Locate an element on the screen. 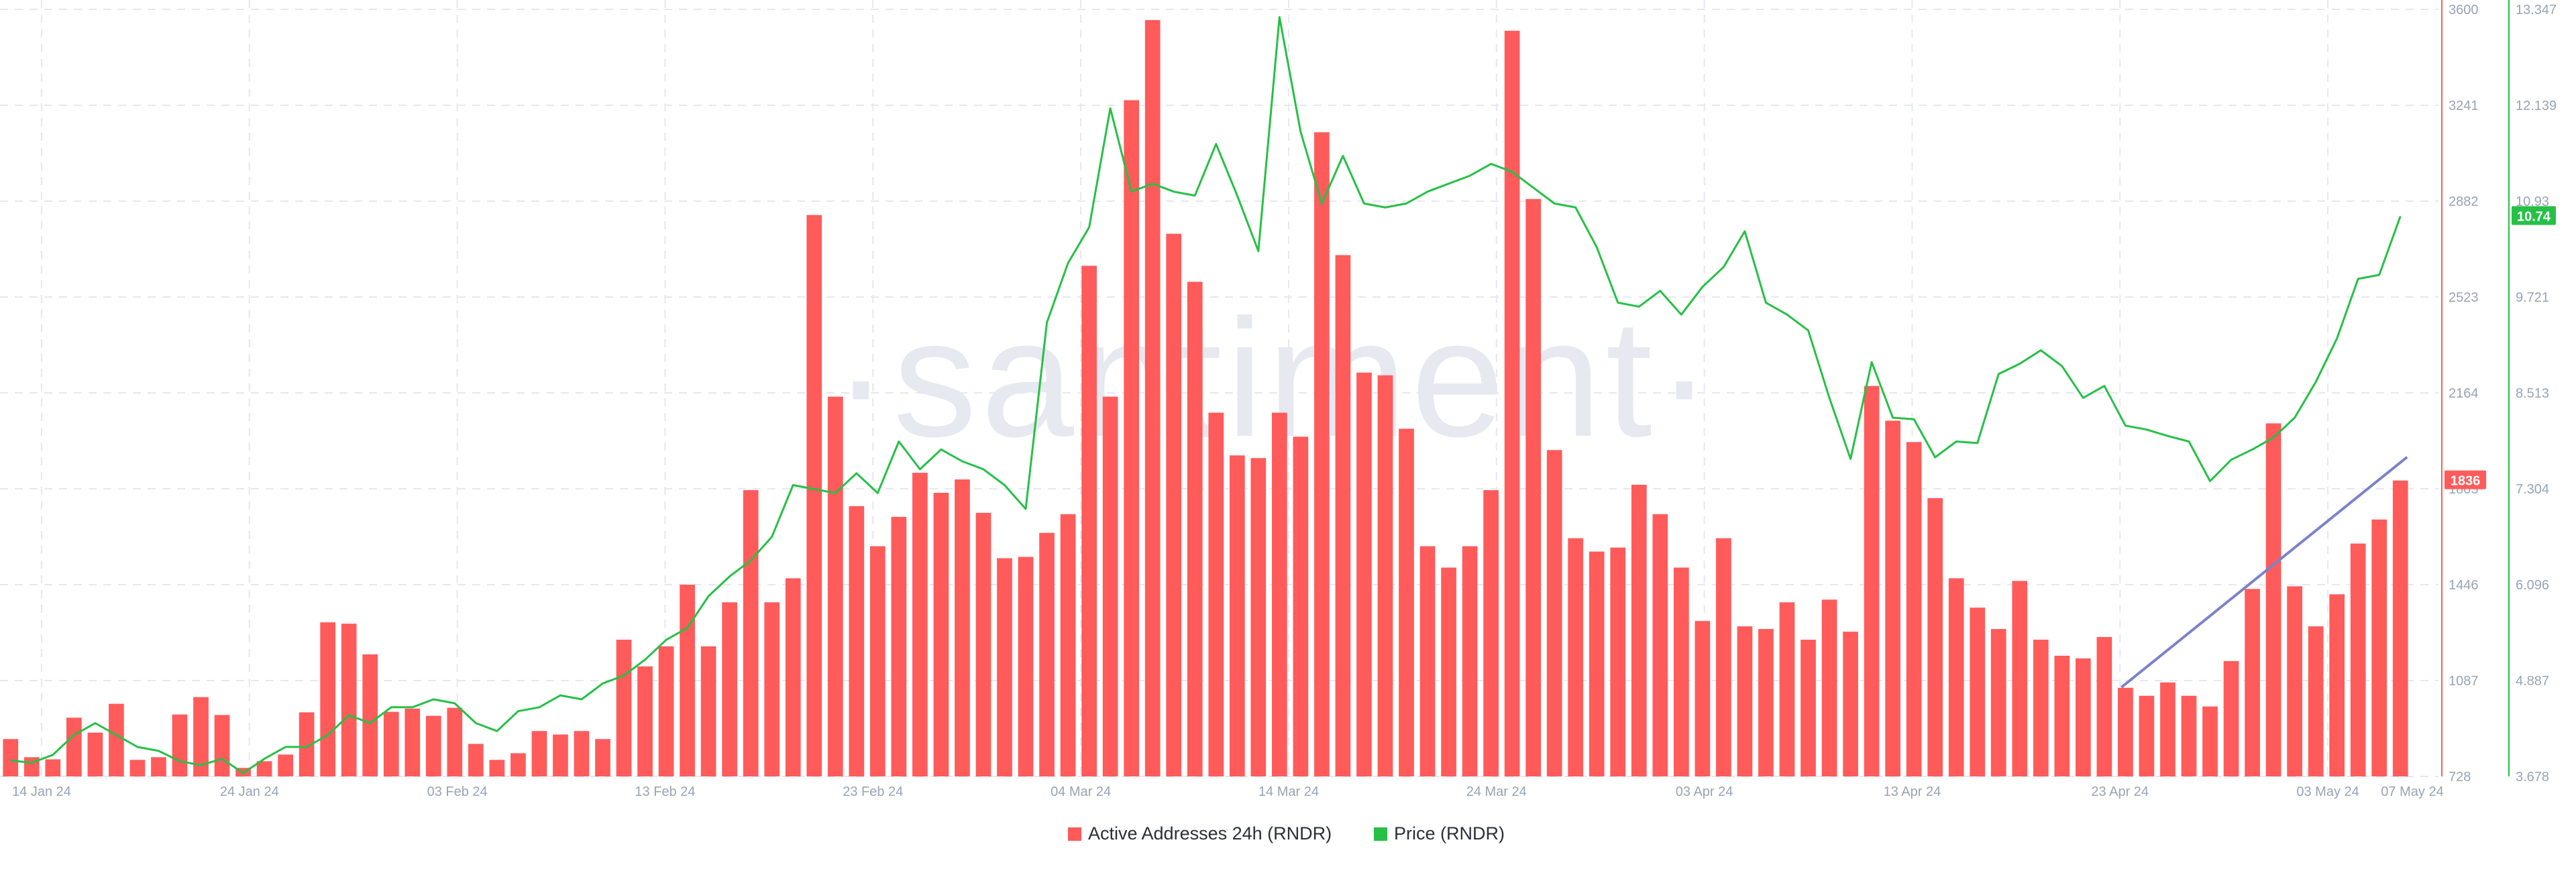  addresses-value-badge-text: 1836 is located at coordinates (2466, 481).